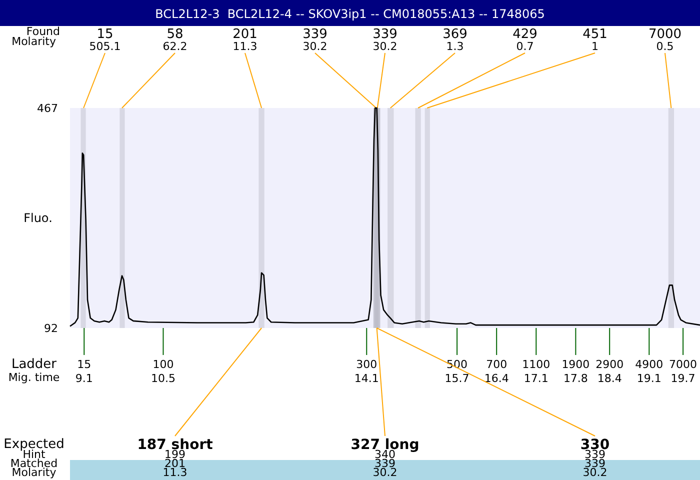 The image size is (700, 480). Describe the element at coordinates (367, 364) in the screenshot. I see `text: 300` at that location.